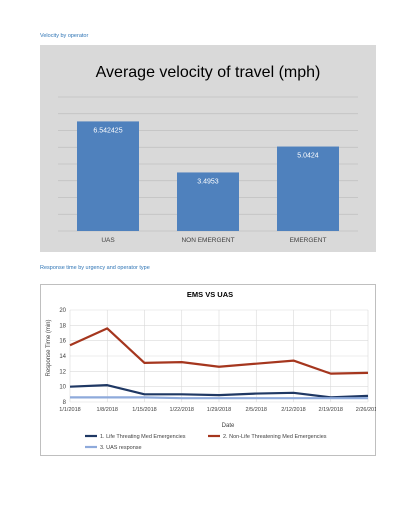 This screenshot has height=517, width=400. What do you see at coordinates (228, 426) in the screenshot?
I see `x-axis-label: Date` at bounding box center [228, 426].